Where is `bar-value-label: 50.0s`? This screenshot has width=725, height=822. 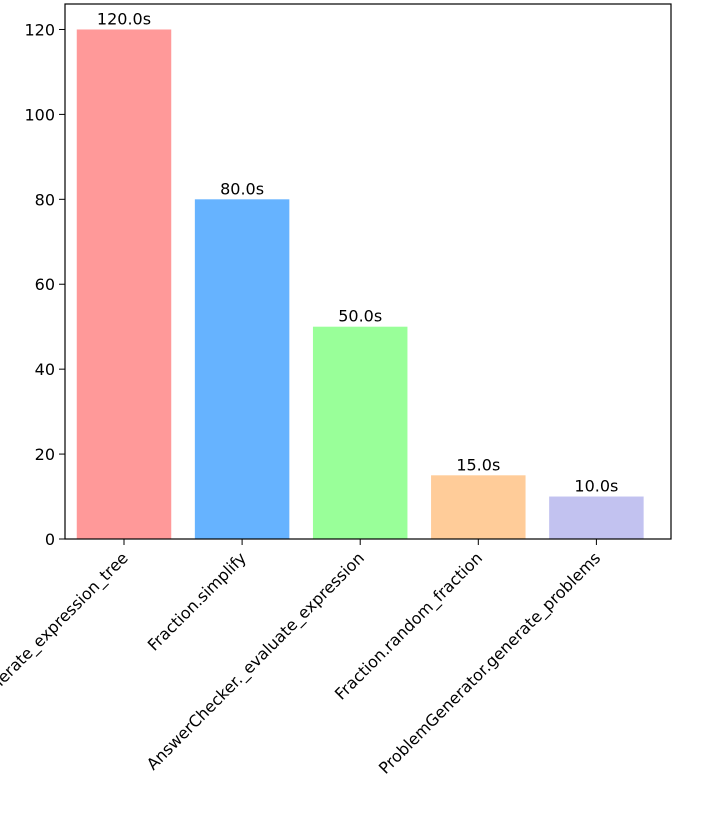 bar-value-label: 50.0s is located at coordinates (360, 316).